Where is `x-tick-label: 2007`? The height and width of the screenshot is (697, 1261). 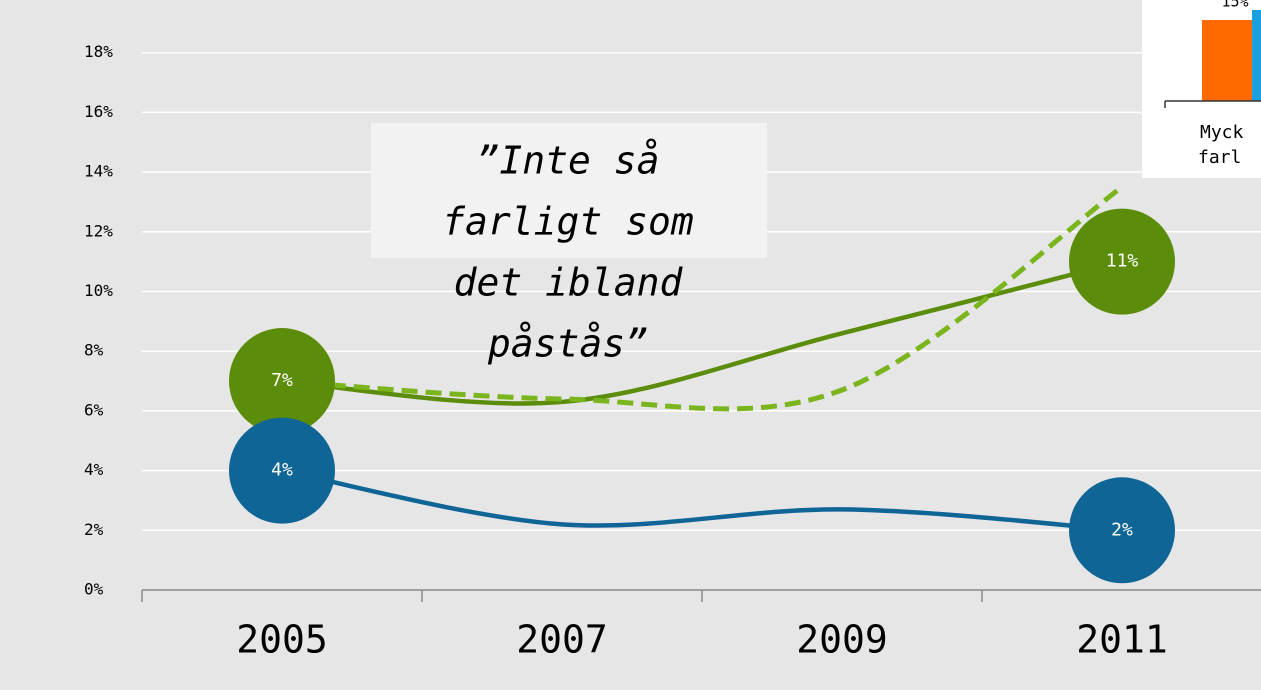
x-tick-label: 2007 is located at coordinates (562, 640).